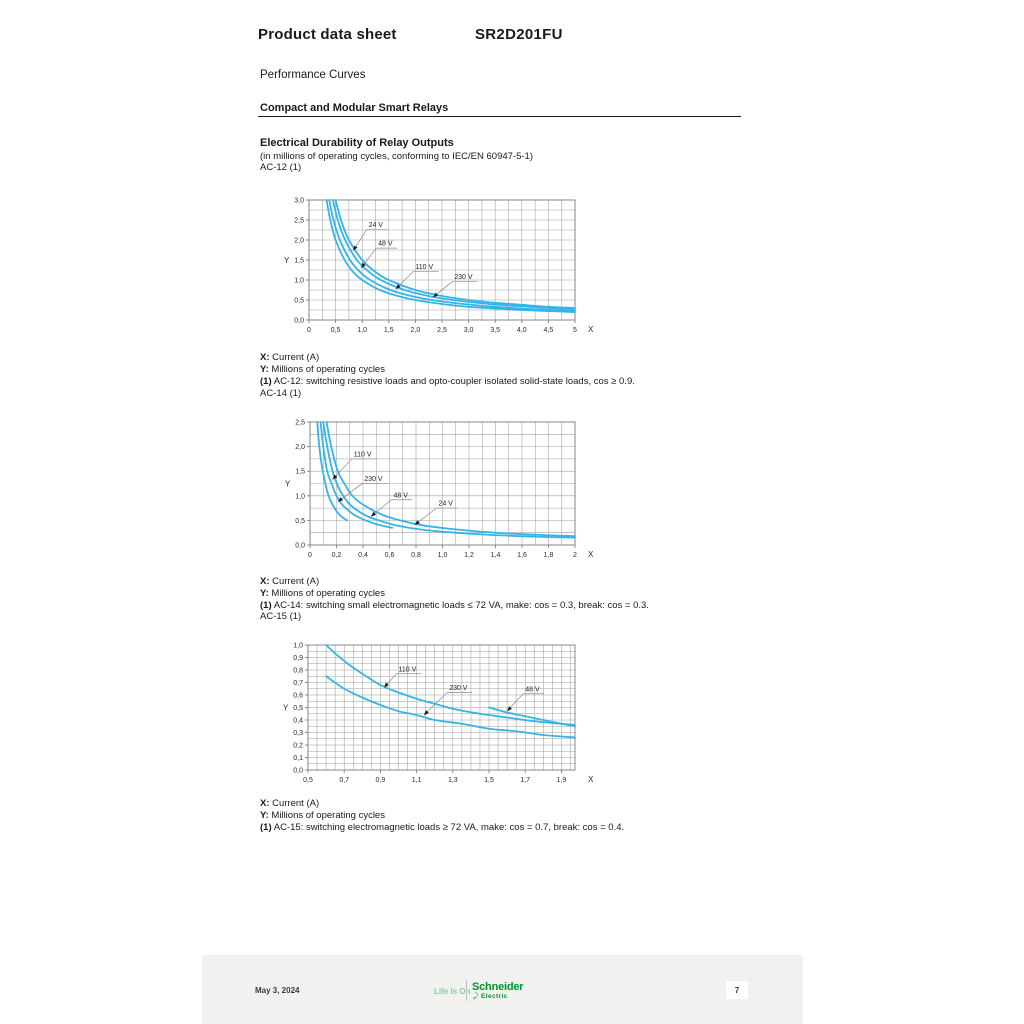 The image size is (1024, 1024). What do you see at coordinates (466, 990) in the screenshot?
I see `footer-separator` at bounding box center [466, 990].